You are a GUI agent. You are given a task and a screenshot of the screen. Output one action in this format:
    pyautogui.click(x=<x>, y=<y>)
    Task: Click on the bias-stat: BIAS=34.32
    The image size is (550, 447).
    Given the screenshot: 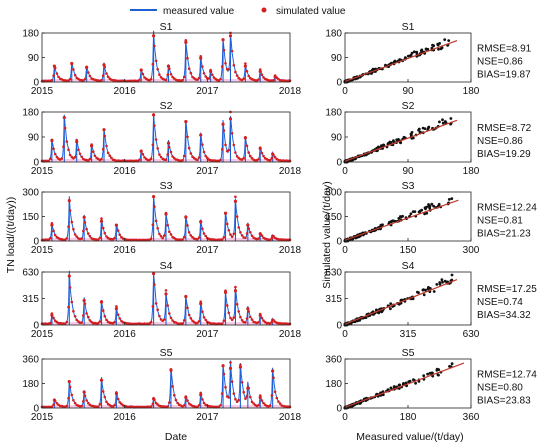 What is the action you would take?
    pyautogui.click(x=504, y=315)
    